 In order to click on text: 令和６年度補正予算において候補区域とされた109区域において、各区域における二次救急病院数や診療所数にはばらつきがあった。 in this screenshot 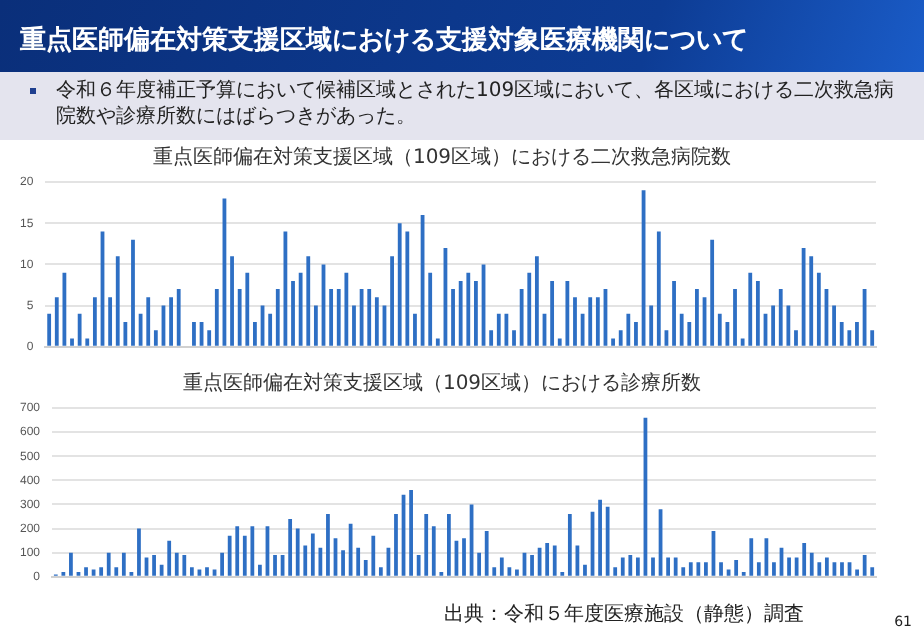, I will do `click(476, 104)`.